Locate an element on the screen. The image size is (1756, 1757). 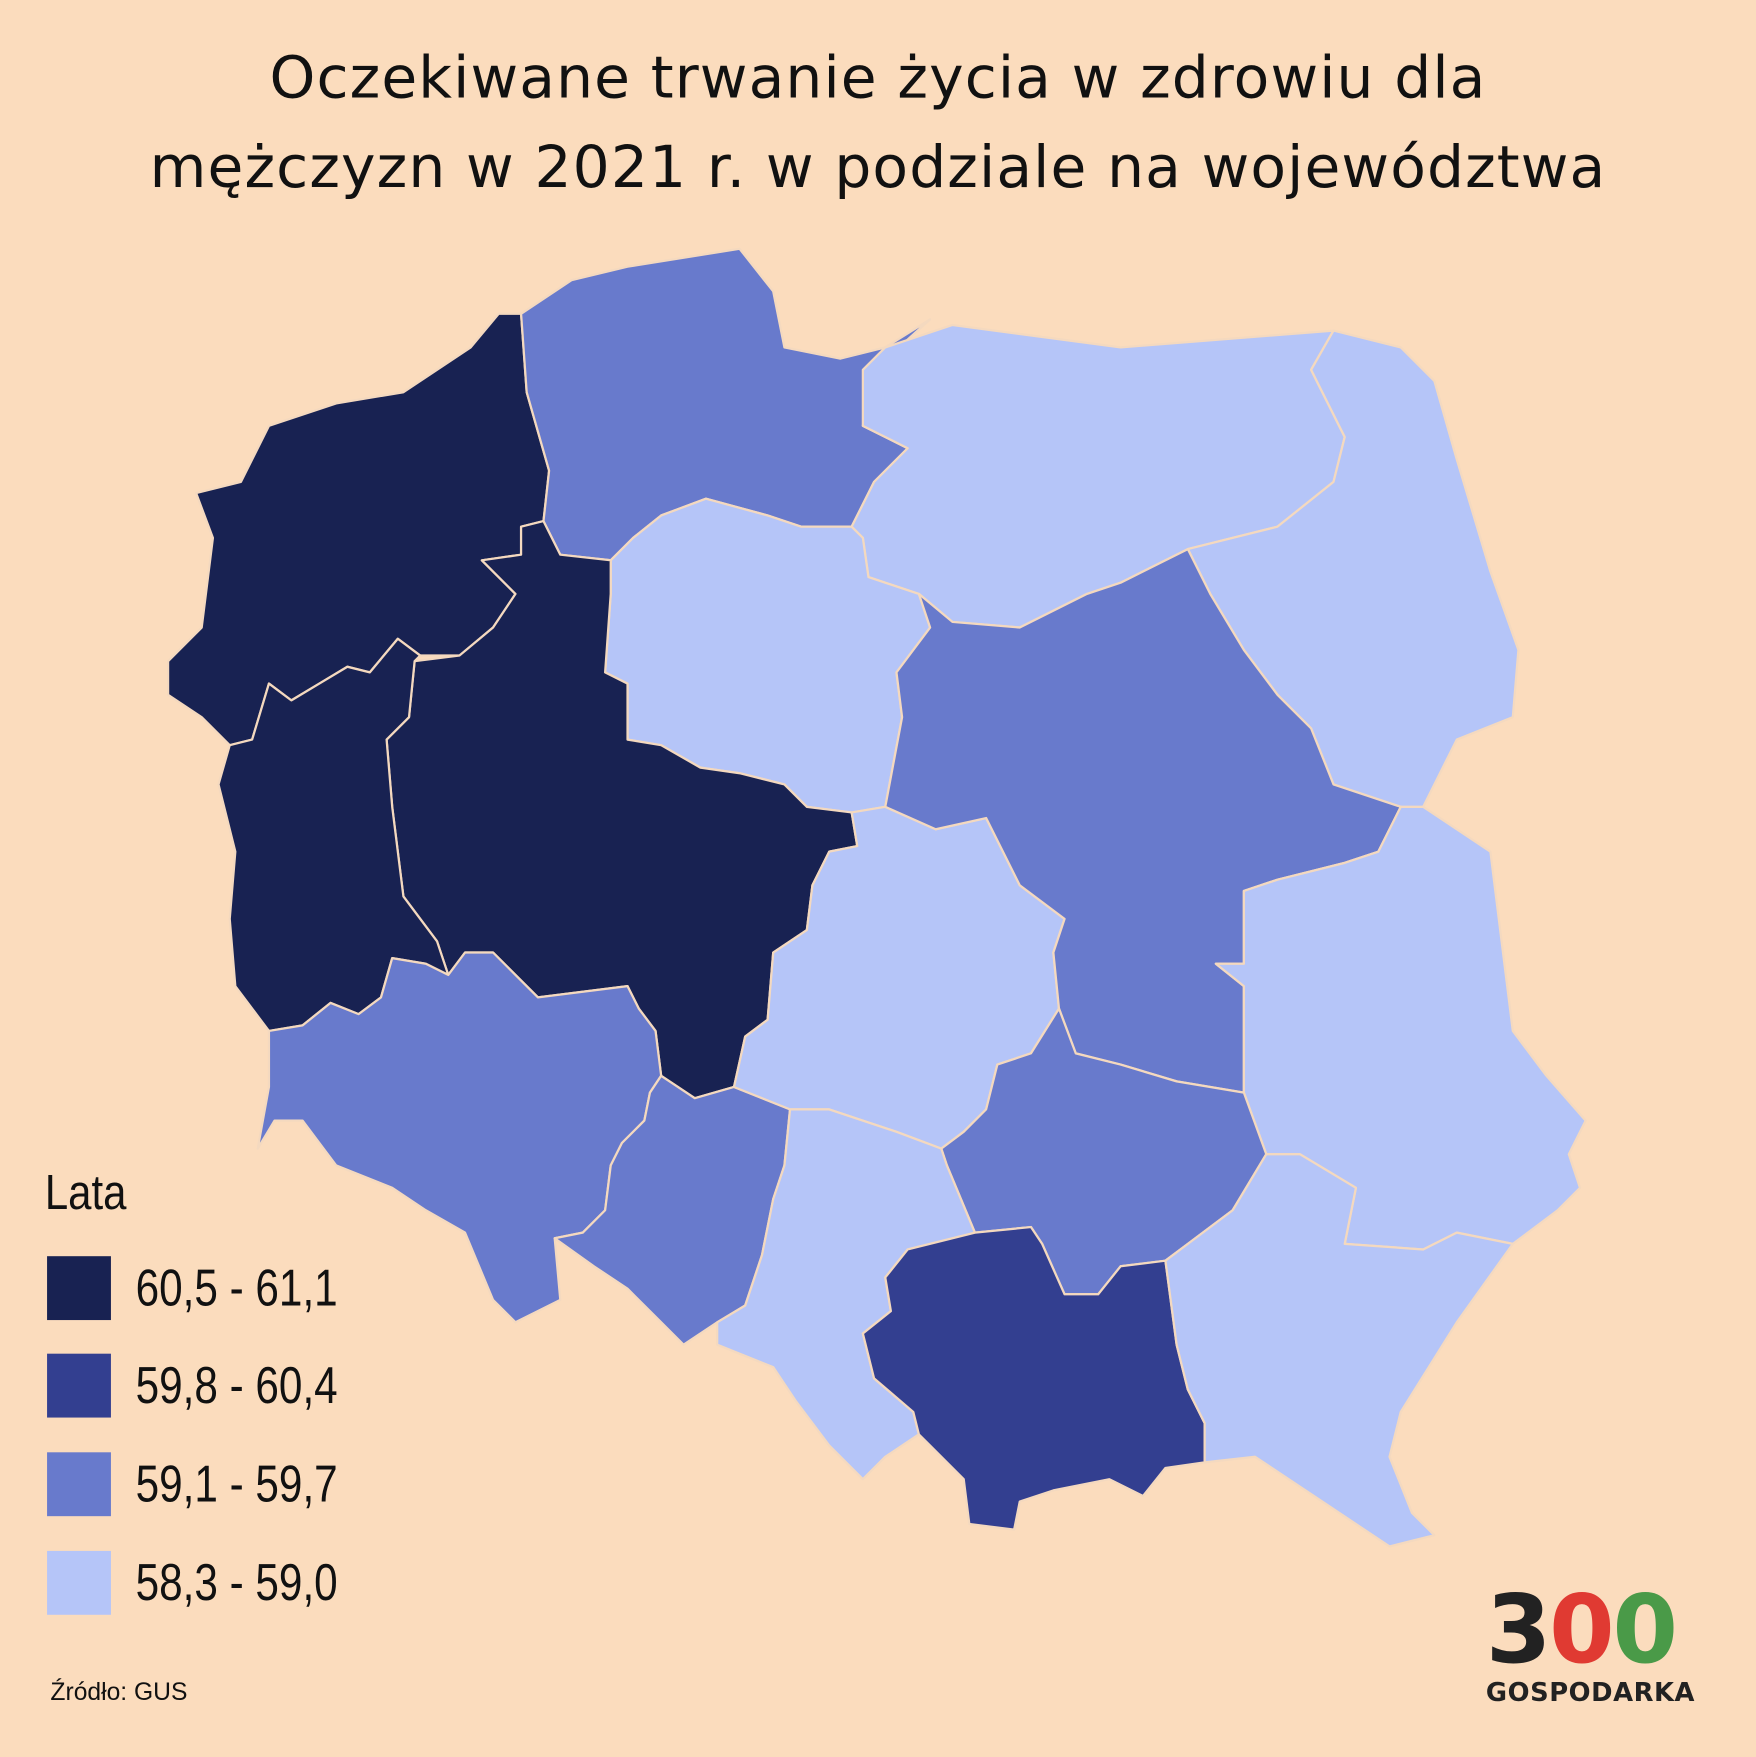
region-podkarpackie is located at coordinates (1339, 1350).